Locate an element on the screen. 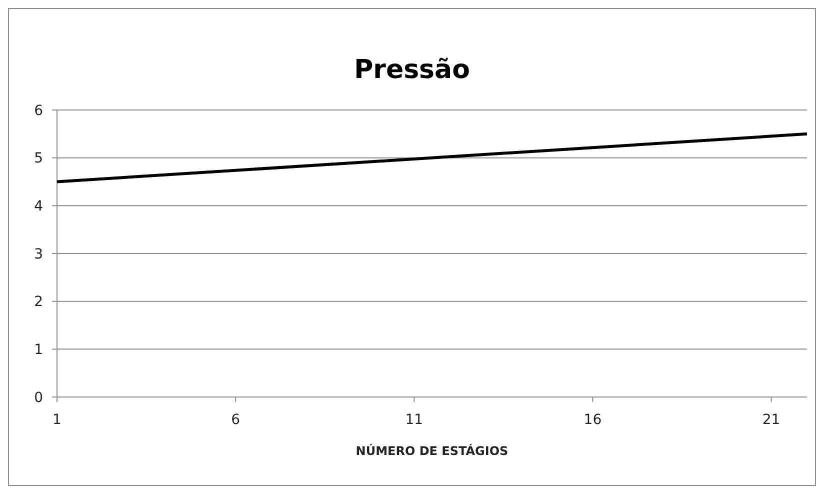 This screenshot has height=494, width=824. y-tick-label: 5 is located at coordinates (38, 158).